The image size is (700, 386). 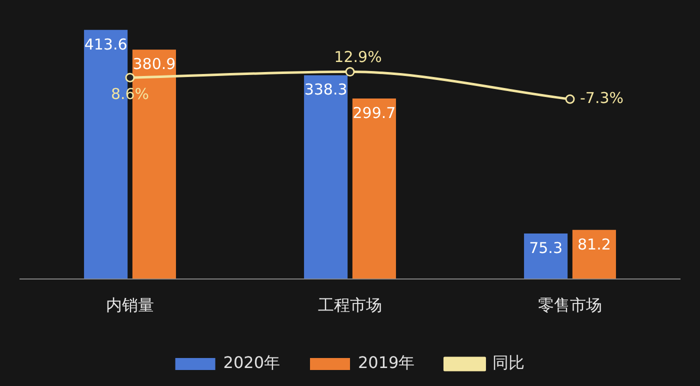 What do you see at coordinates (546, 247) in the screenshot?
I see `data-label: 75.3` at bounding box center [546, 247].